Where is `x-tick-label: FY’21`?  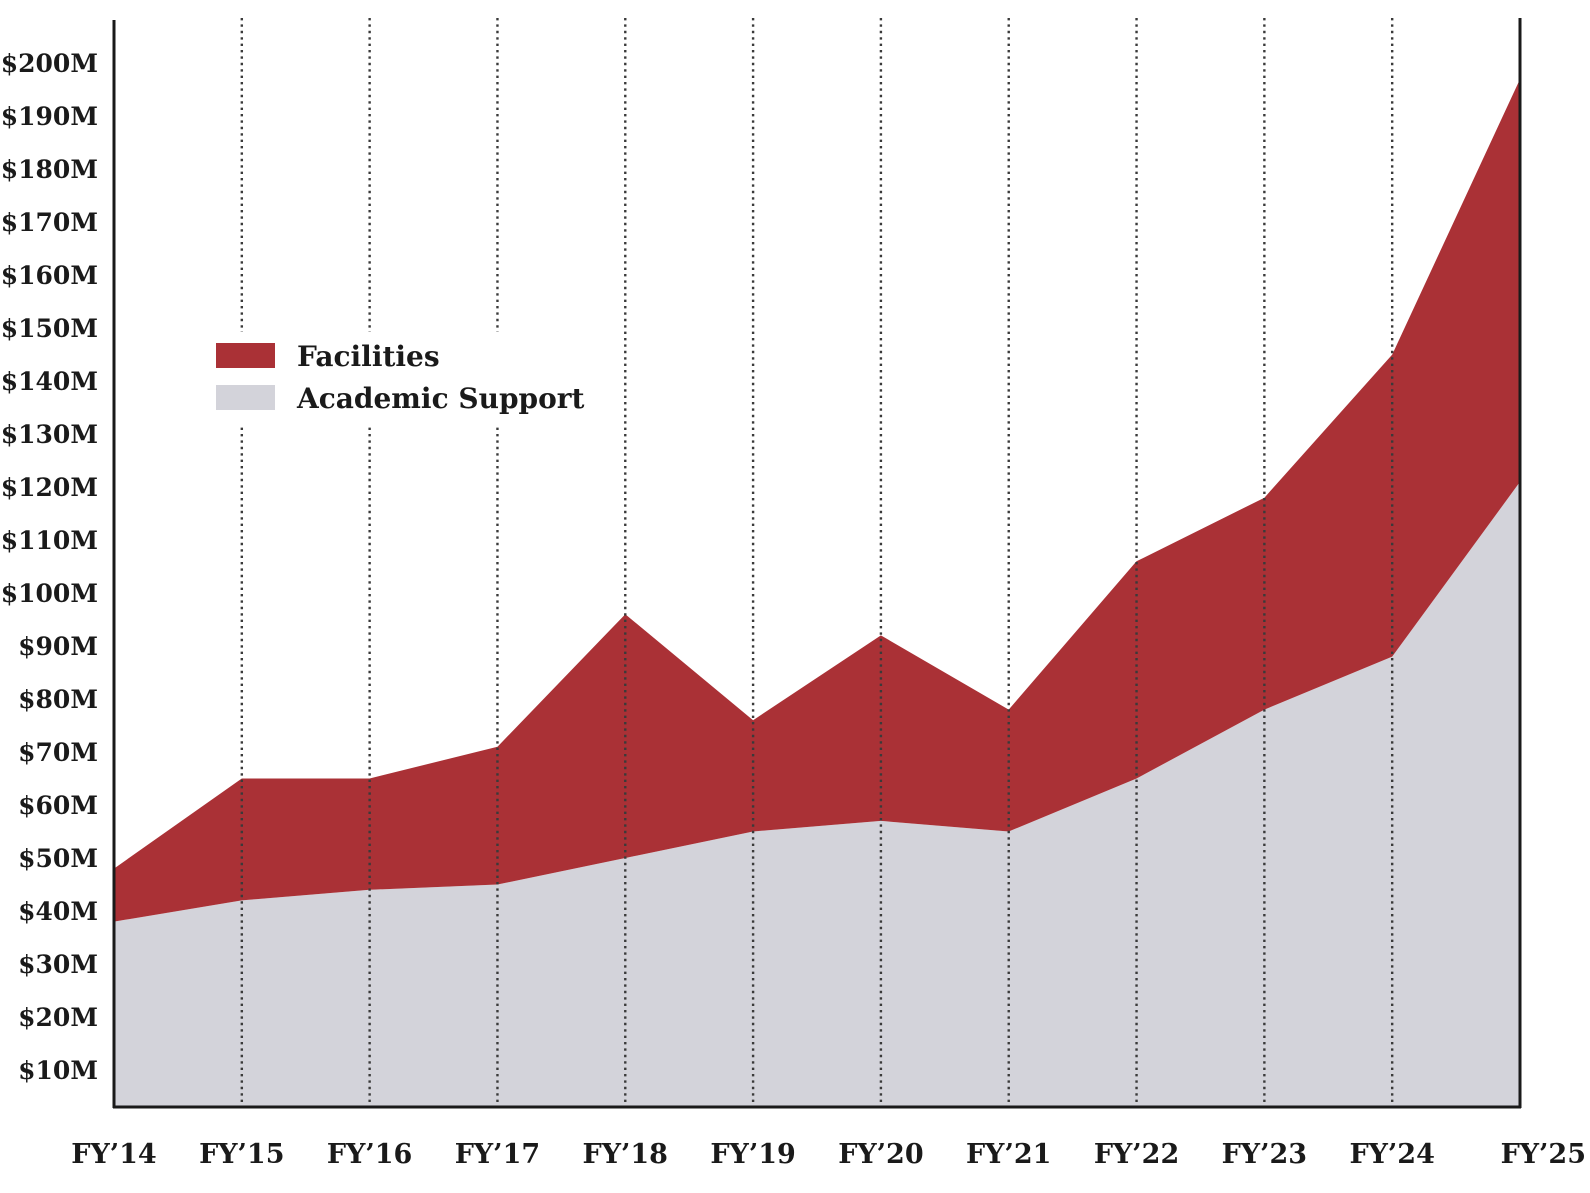
x-tick-label: FY’21 is located at coordinates (1008, 1154).